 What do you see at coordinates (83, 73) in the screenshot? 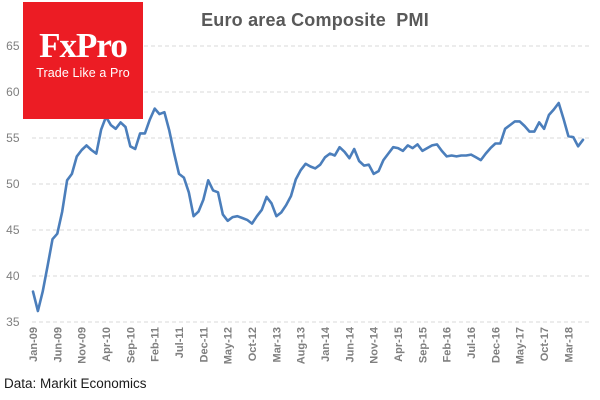
I see `fxpro-logo-tagline: Trade Like a Pro` at bounding box center [83, 73].